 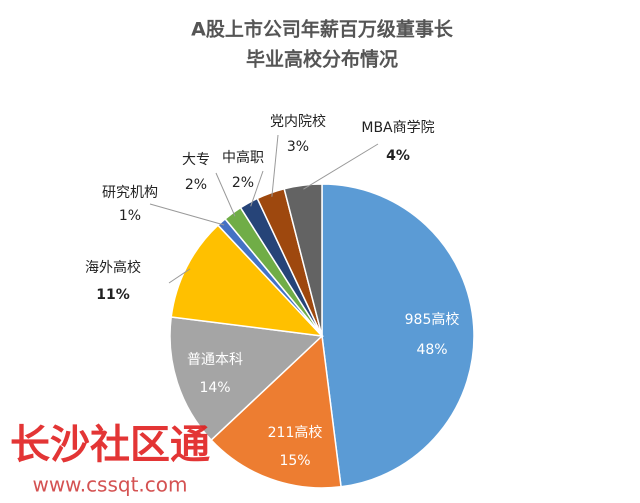 I want to click on watermark: 长沙社区通, so click(x=110, y=445).